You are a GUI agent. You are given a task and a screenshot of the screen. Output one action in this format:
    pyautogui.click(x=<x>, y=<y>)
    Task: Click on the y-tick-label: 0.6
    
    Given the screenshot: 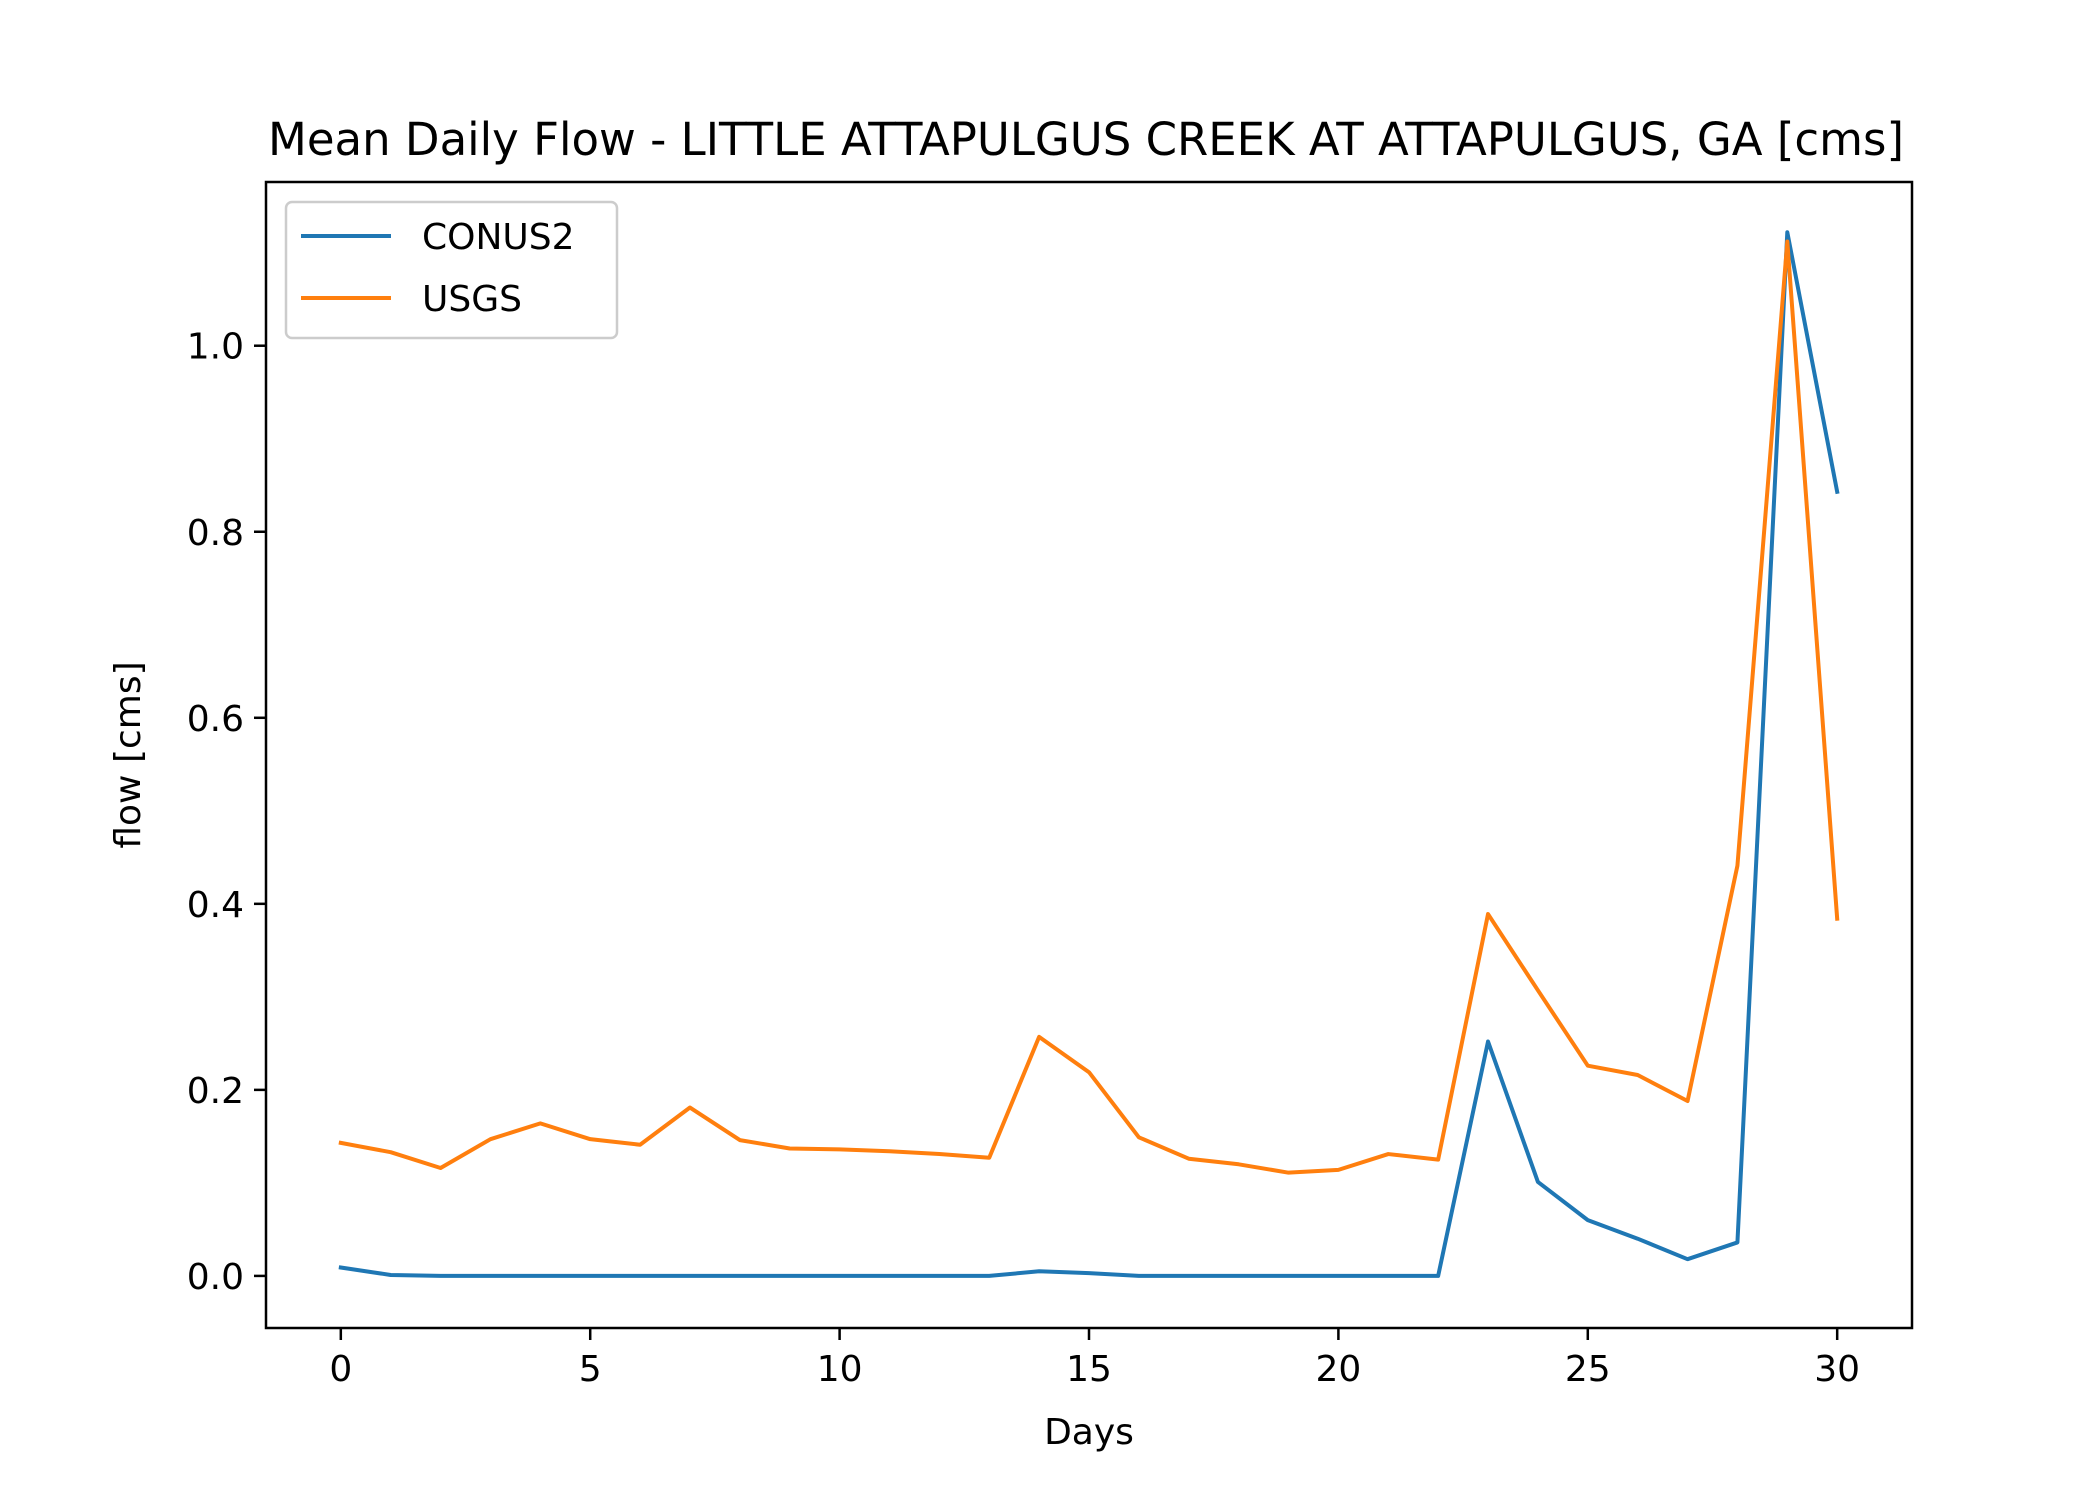 What is the action you would take?
    pyautogui.click(x=215, y=719)
    